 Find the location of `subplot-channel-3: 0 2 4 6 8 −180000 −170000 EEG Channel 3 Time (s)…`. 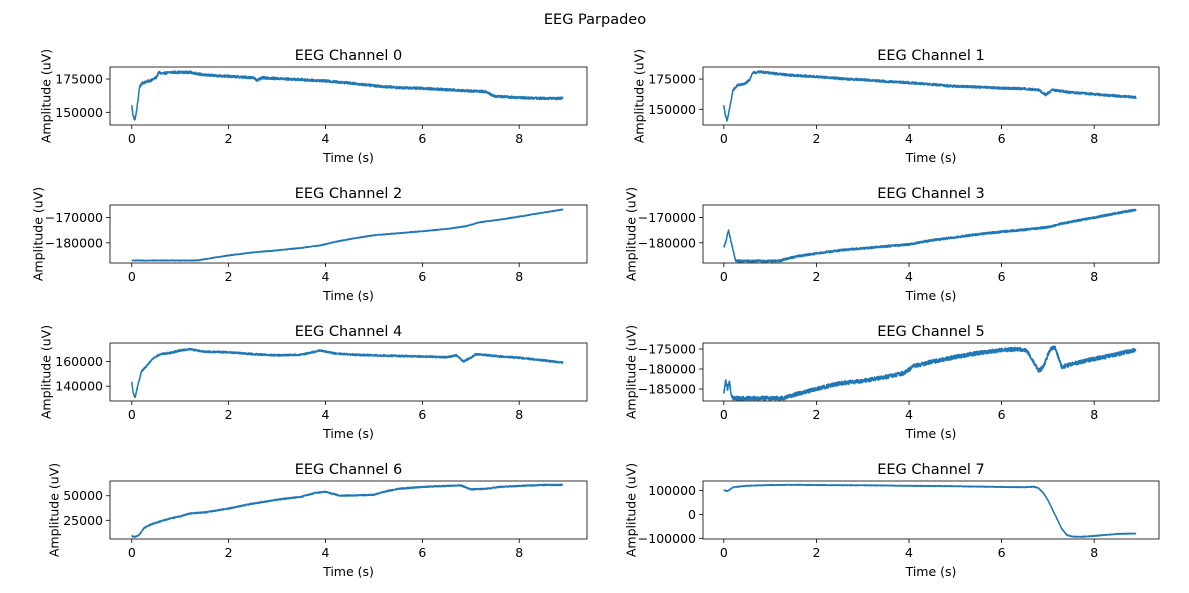

subplot-channel-3: 0 2 4 6 8 −180000 −170000 EEG Channel 3 Time (s)… is located at coordinates (892, 244).